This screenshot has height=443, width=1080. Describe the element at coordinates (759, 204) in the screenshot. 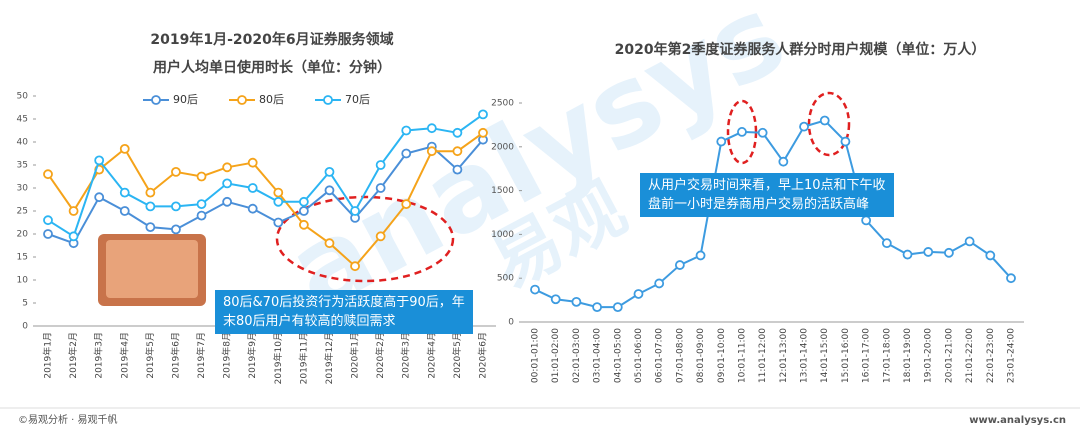

I see `annotation-line: 盘前一小时是券商用户交易的活跃高峰` at that location.